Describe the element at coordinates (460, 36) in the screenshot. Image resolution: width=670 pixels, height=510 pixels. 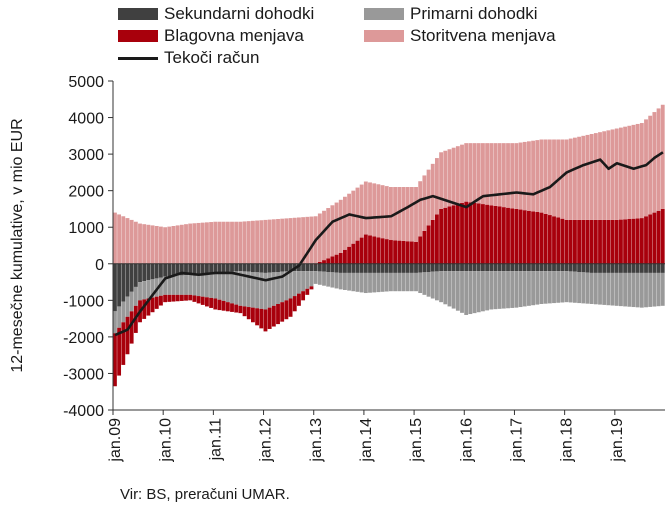
I see `legend-item-storitvena-menjava: Storitvena menjava` at that location.